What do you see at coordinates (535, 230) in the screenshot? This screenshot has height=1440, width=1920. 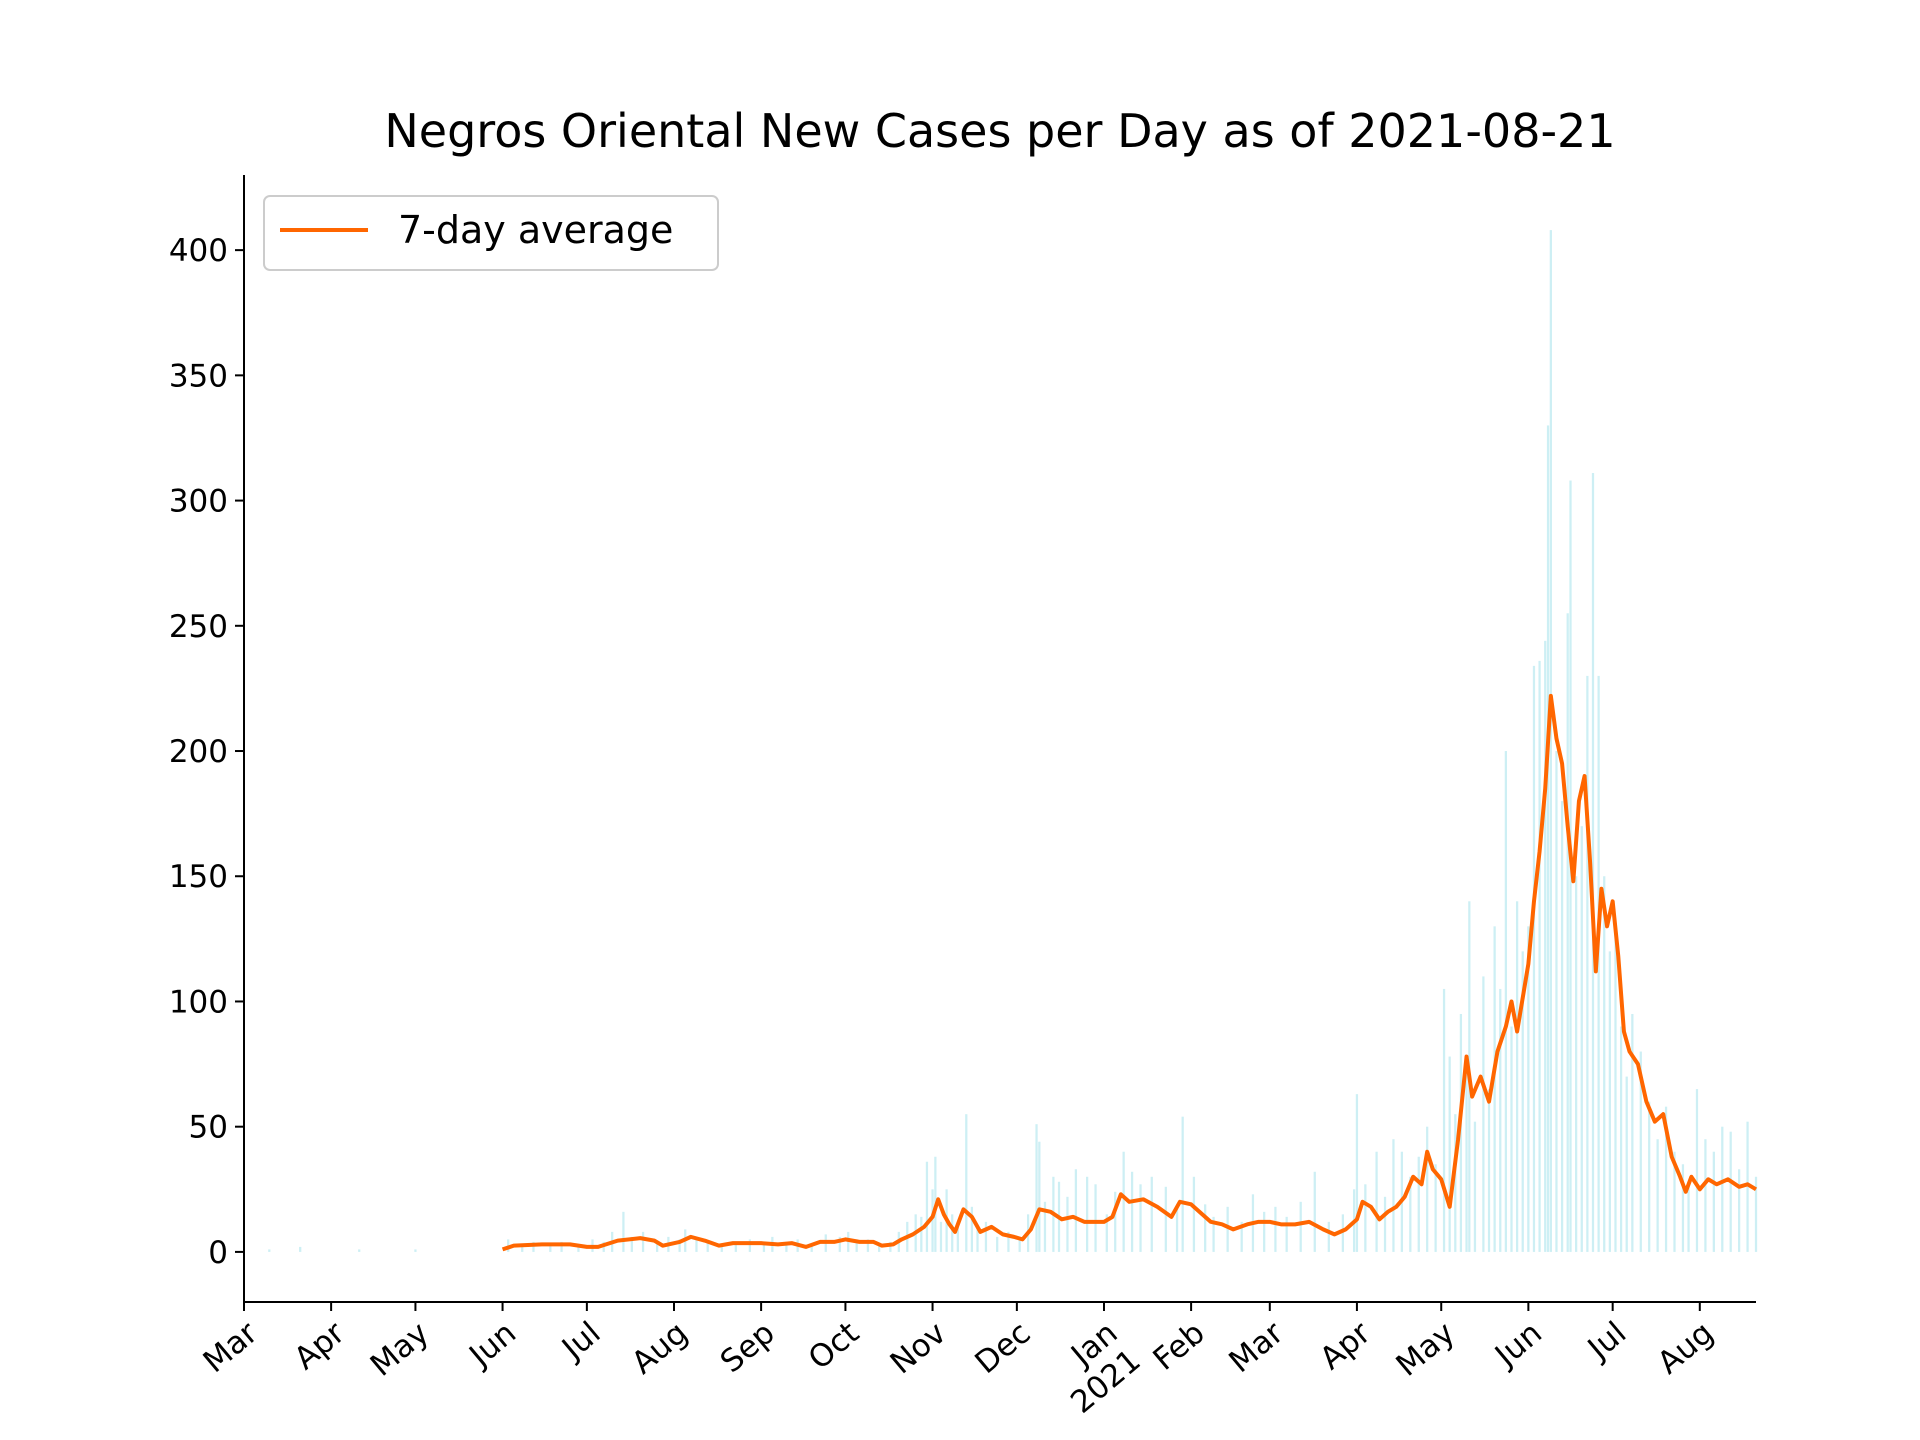 I see `legend-label-7-day-average: 7-day average` at bounding box center [535, 230].